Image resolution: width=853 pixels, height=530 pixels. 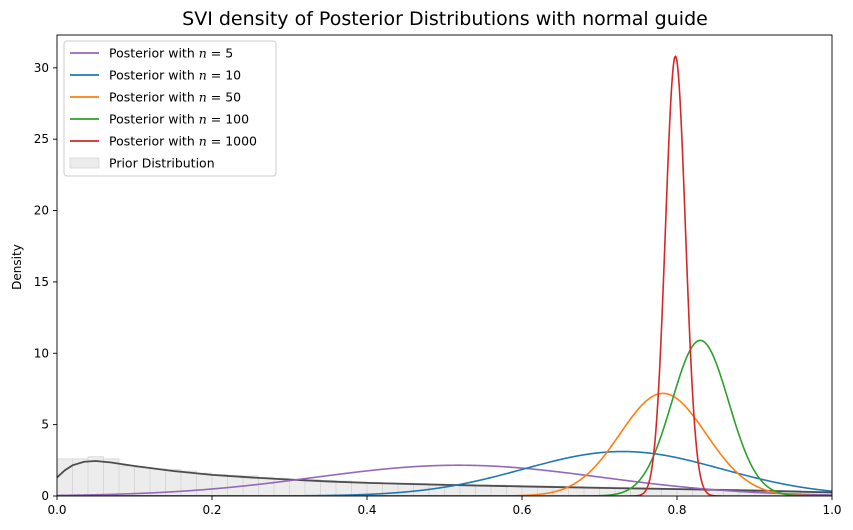 What do you see at coordinates (175, 97) in the screenshot?
I see `legend-entry-label: Posterior with n = 50` at bounding box center [175, 97].